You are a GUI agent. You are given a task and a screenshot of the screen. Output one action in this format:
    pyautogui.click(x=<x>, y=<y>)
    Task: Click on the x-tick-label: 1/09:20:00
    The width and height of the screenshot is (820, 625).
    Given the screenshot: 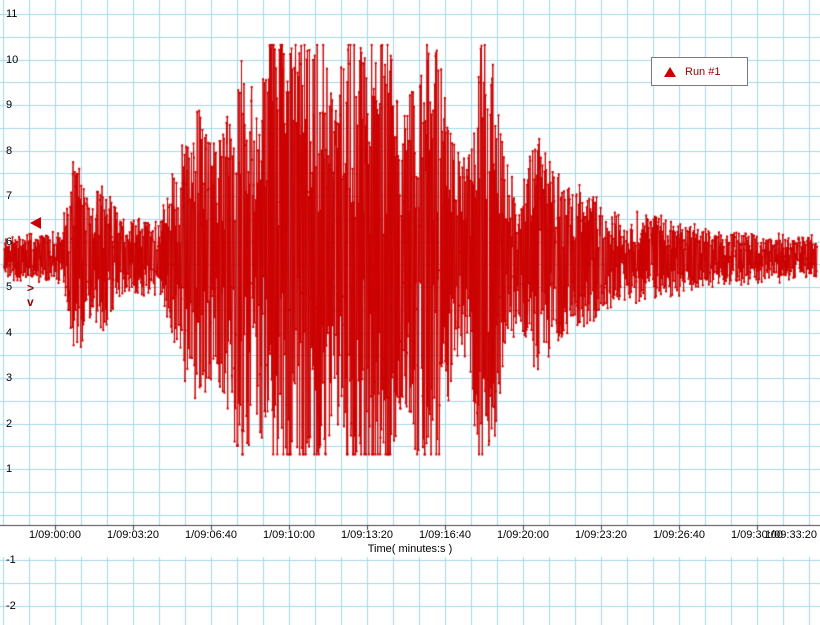 What is the action you would take?
    pyautogui.click(x=523, y=535)
    